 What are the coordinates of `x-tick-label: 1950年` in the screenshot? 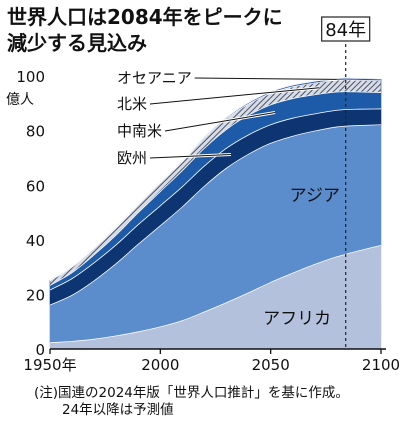 It's located at (49, 365).